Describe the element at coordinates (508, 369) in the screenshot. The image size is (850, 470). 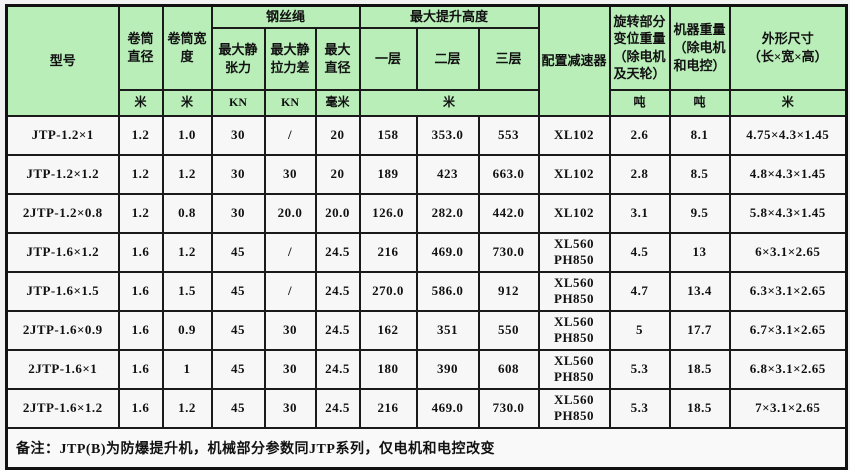
I see `data-cell: 608` at that location.